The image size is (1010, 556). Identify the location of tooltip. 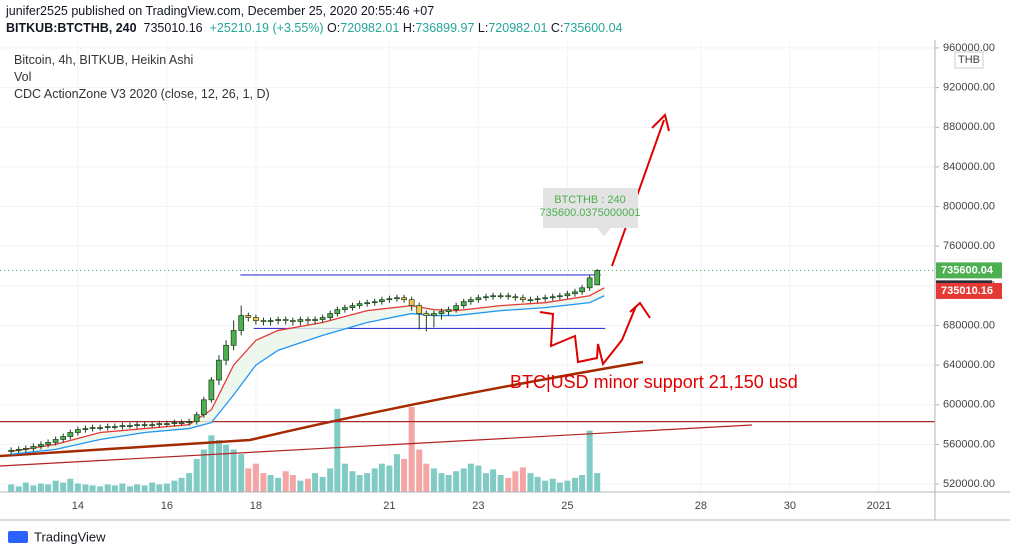
(590, 208).